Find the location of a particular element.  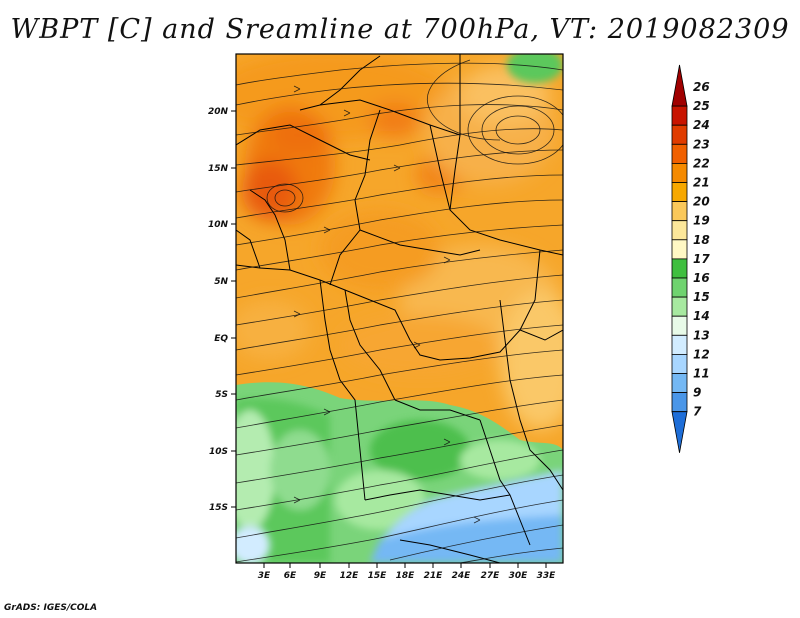

colorbar-label: 12 is located at coordinates (701, 354).